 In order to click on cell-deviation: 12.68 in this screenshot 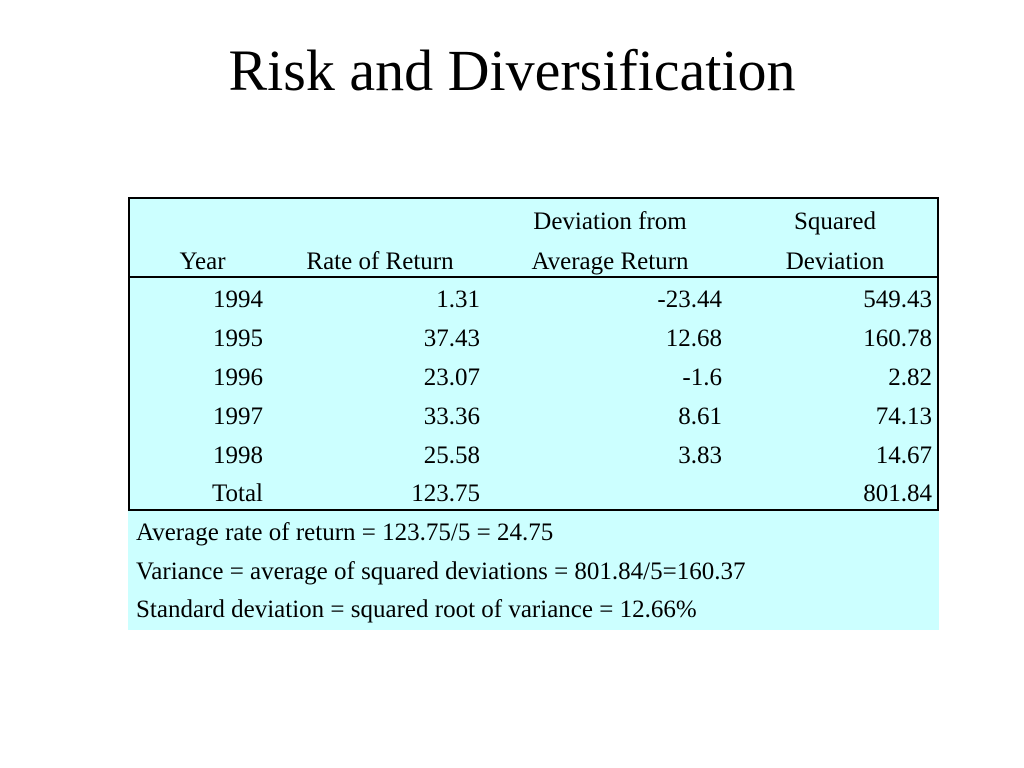, I will do `click(693, 338)`.